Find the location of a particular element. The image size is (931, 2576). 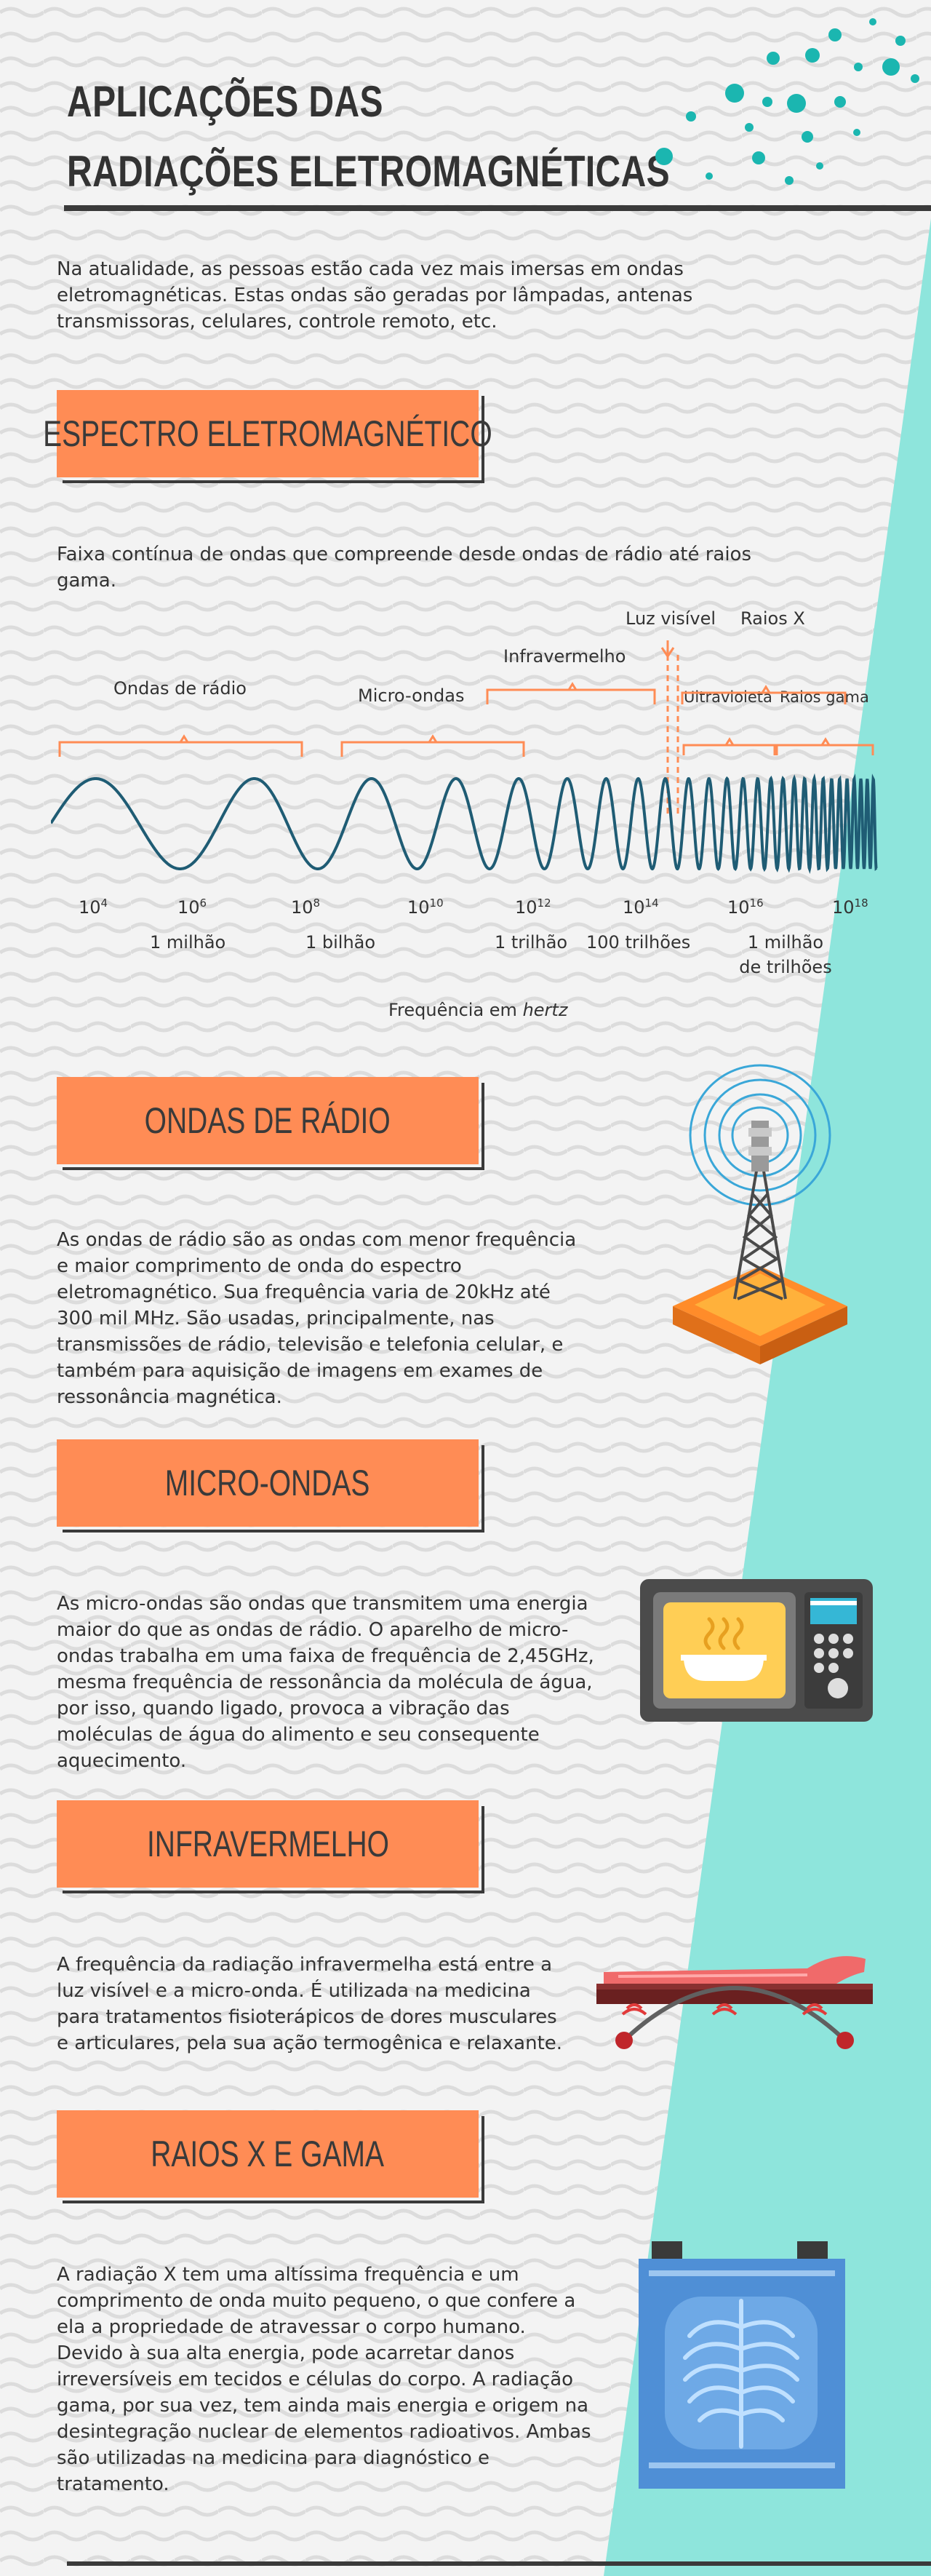

radio-heading-box: ONDAS DE RÁDIO is located at coordinates (270, 1123).